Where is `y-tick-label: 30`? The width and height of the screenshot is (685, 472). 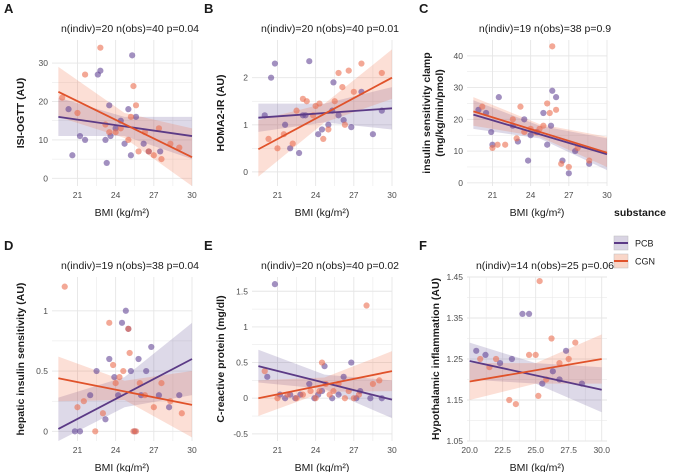 y-tick-label: 30 is located at coordinates (44, 63).